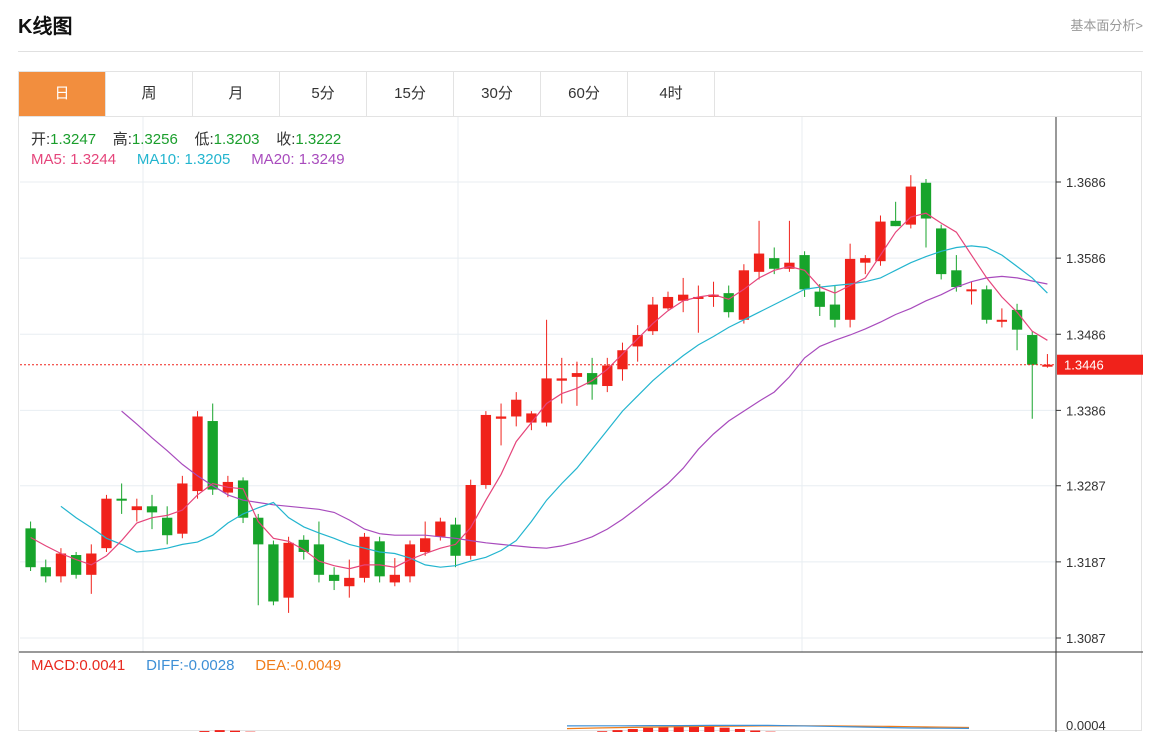 The image size is (1161, 732). Describe the element at coordinates (1086, 334) in the screenshot. I see `y-tick-label: 1.3486` at that location.